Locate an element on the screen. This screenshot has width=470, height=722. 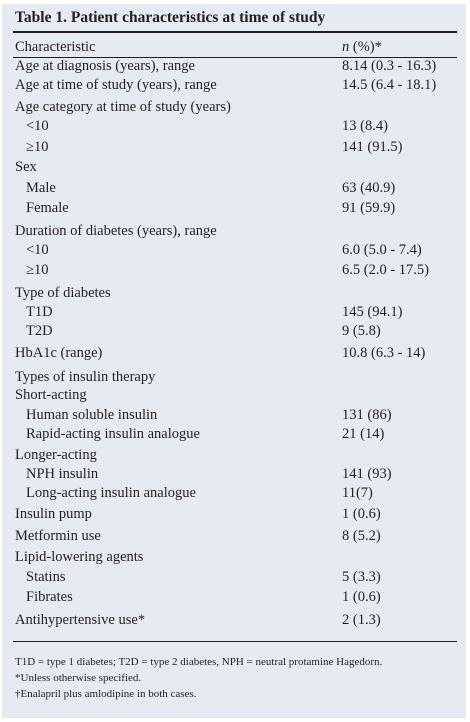
row-value: 5 (3.3) is located at coordinates (361, 577).